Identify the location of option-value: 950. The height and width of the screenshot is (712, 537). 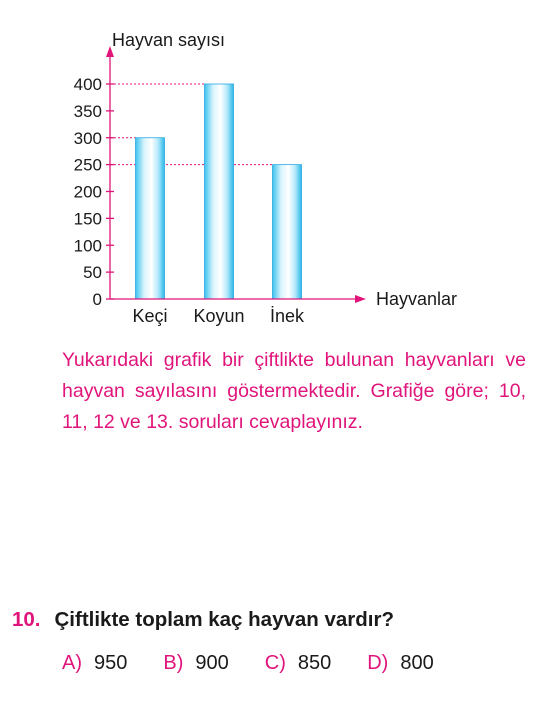
(111, 663).